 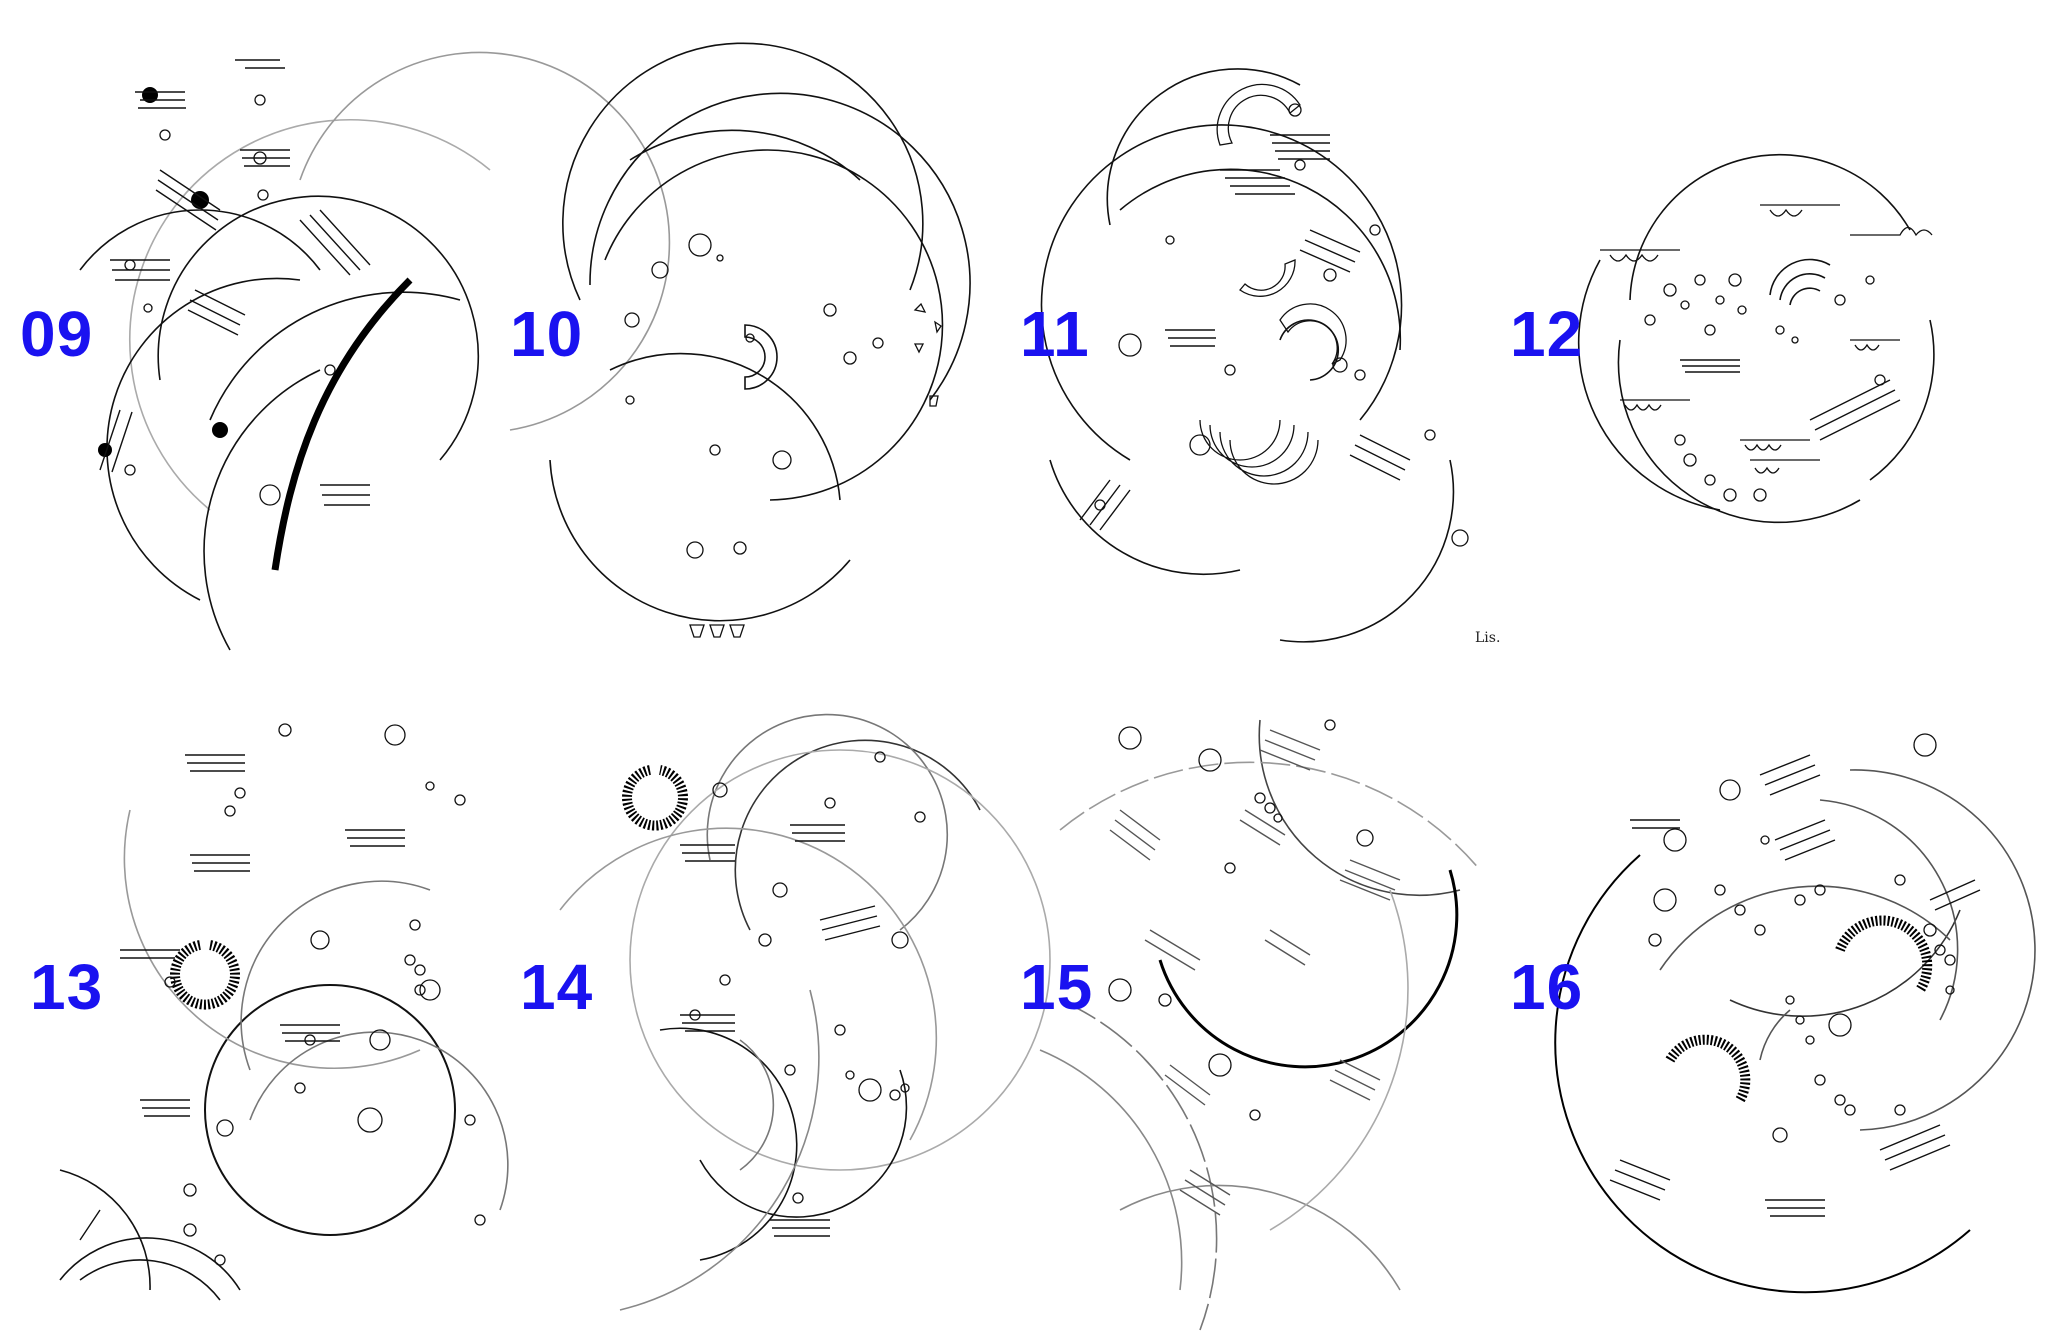 I want to click on panel-11: Lis. 11, so click(x=1270, y=345).